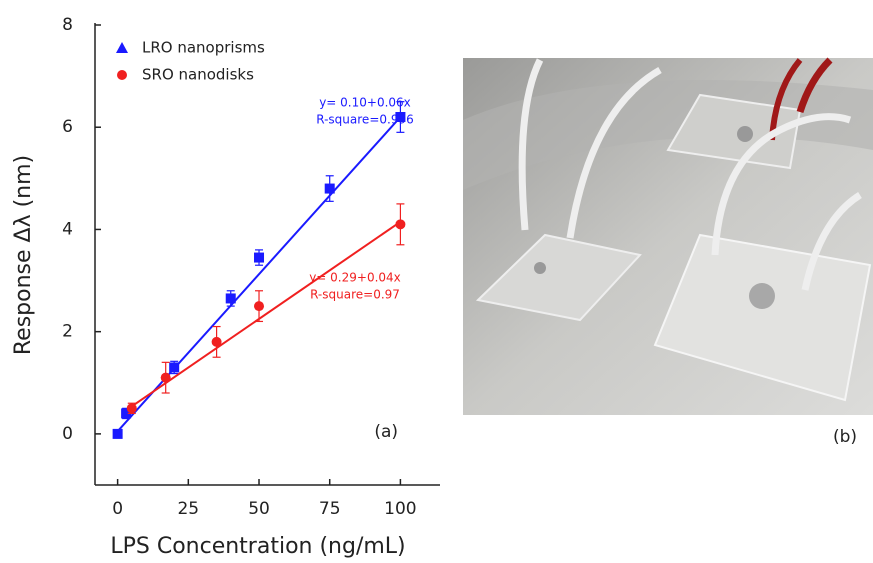 The image size is (873, 563). Describe the element at coordinates (364, 120) in the screenshot. I see `fit-annotation: R-square=0.996` at that location.